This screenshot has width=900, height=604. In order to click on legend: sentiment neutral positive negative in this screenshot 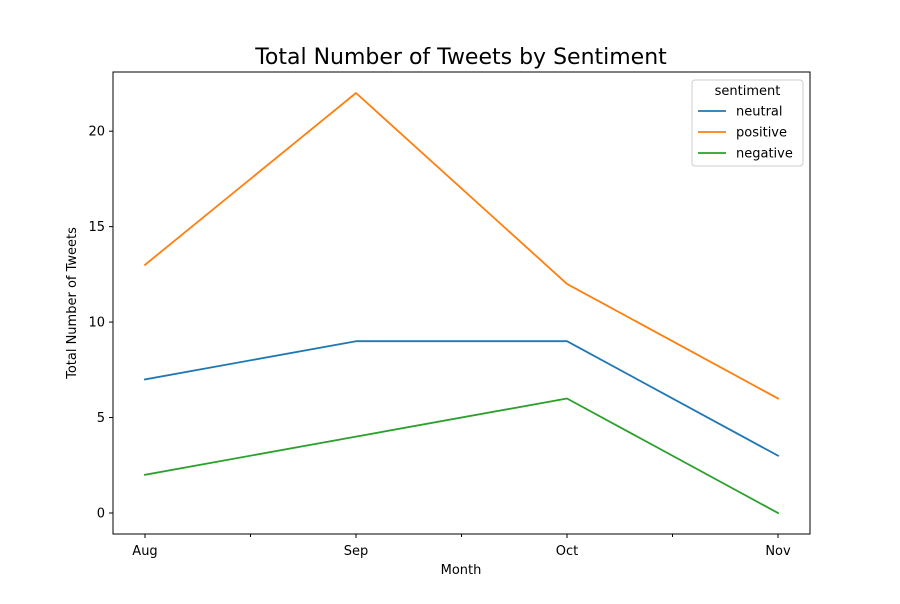, I will do `click(747, 123)`.